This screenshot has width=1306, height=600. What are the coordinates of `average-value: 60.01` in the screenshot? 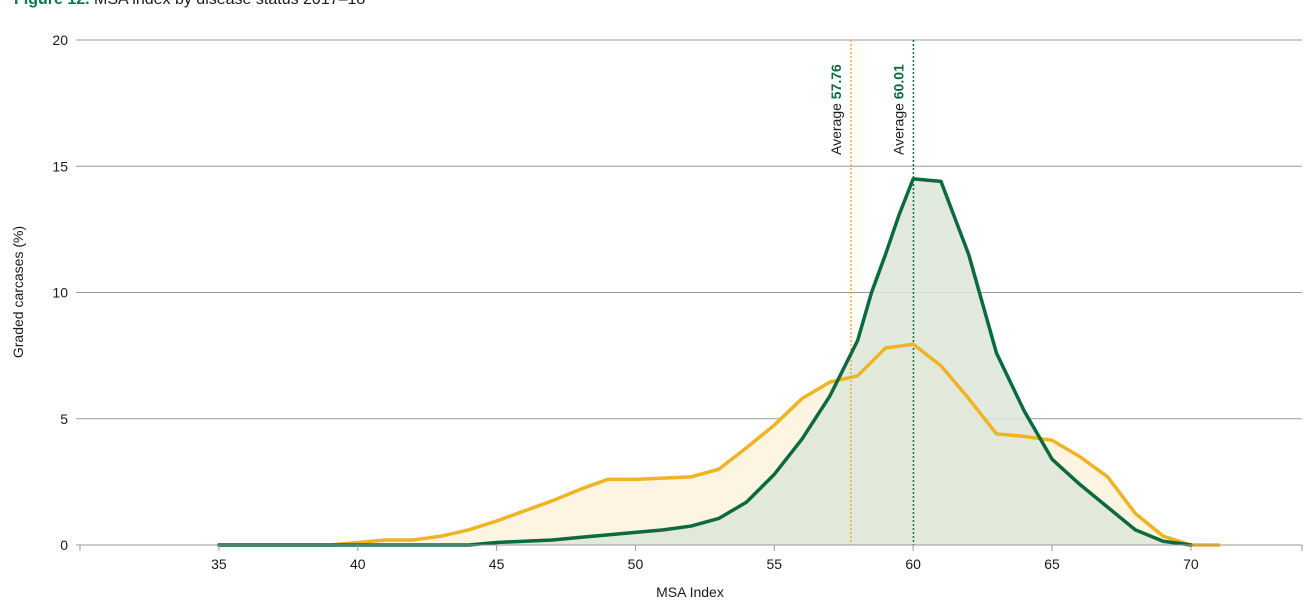 It's located at (898, 81).